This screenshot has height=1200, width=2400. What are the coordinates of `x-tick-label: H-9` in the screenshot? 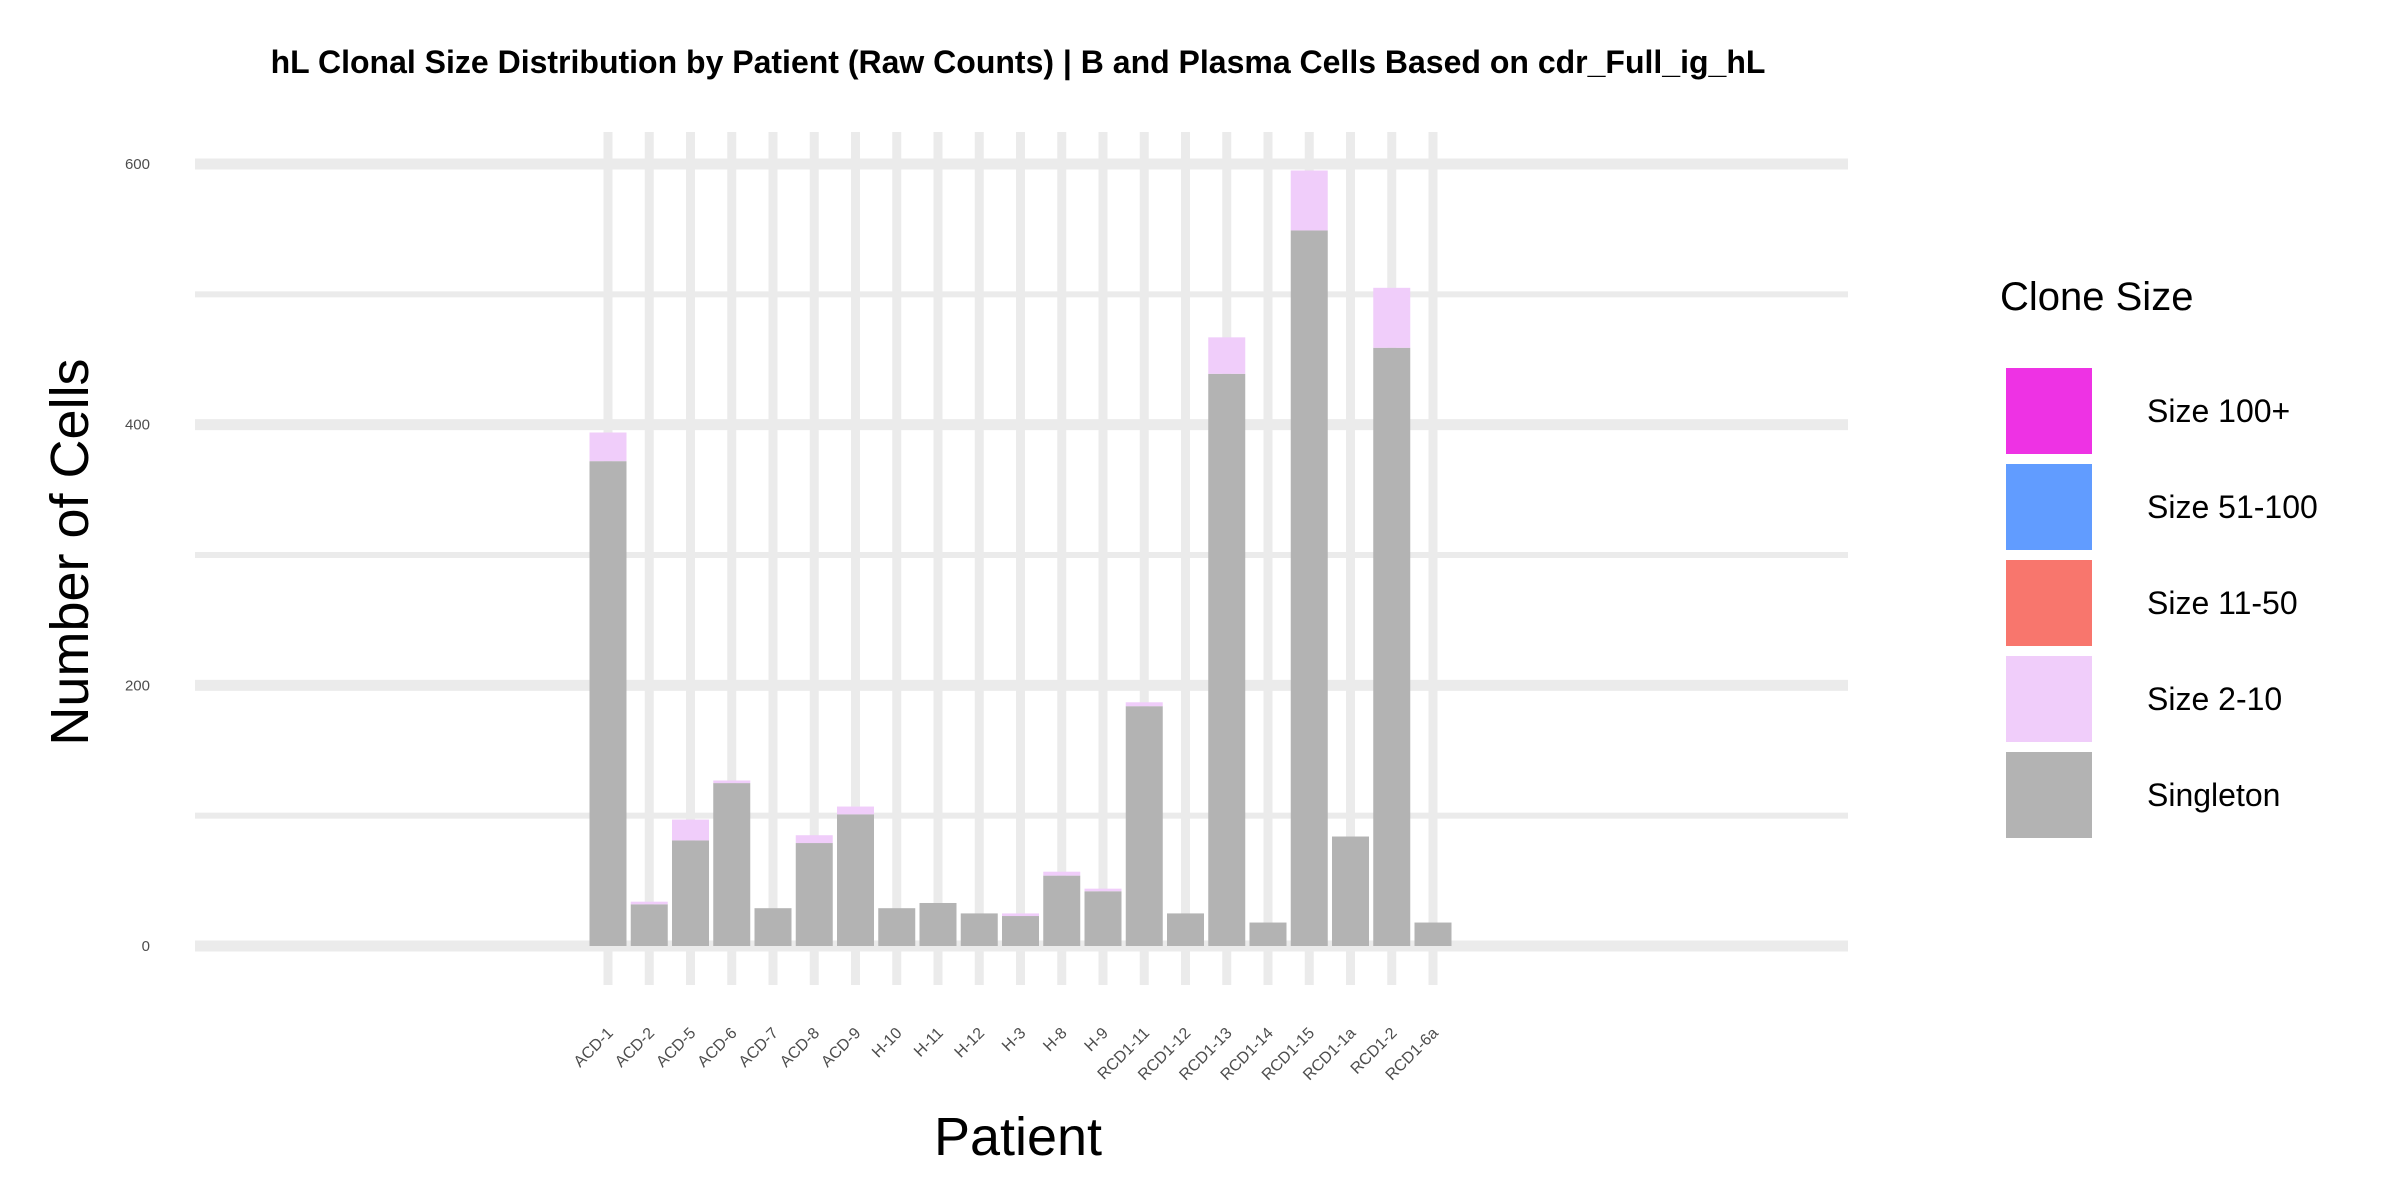 It's located at (1097, 1040).